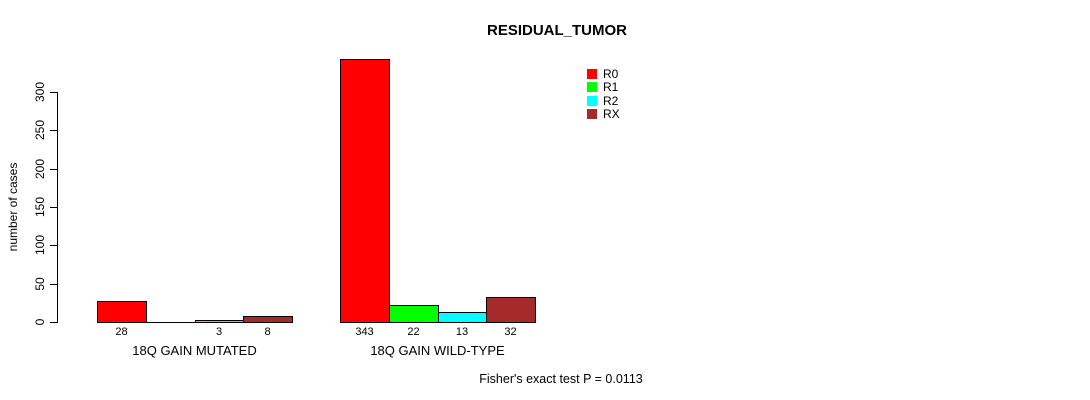  What do you see at coordinates (602, 73) in the screenshot?
I see `legend-item-r0: R0` at bounding box center [602, 73].